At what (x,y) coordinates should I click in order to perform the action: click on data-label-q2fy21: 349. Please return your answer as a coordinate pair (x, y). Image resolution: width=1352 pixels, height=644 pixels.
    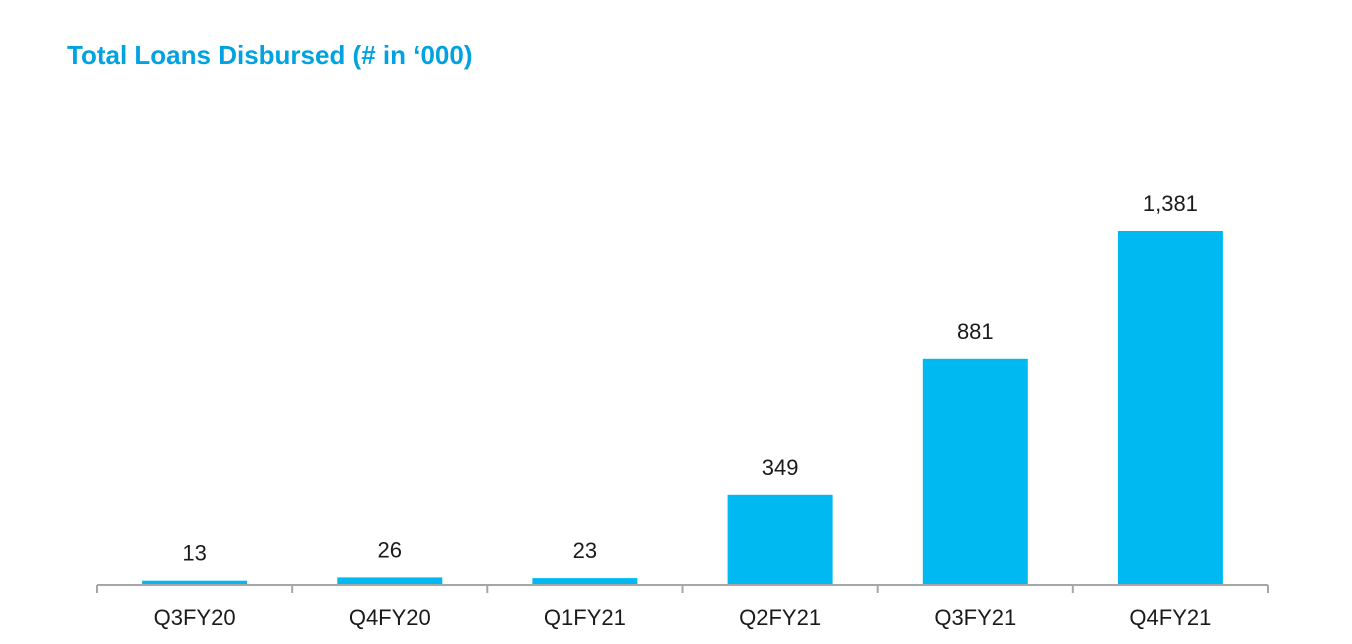
    Looking at the image, I should click on (780, 467).